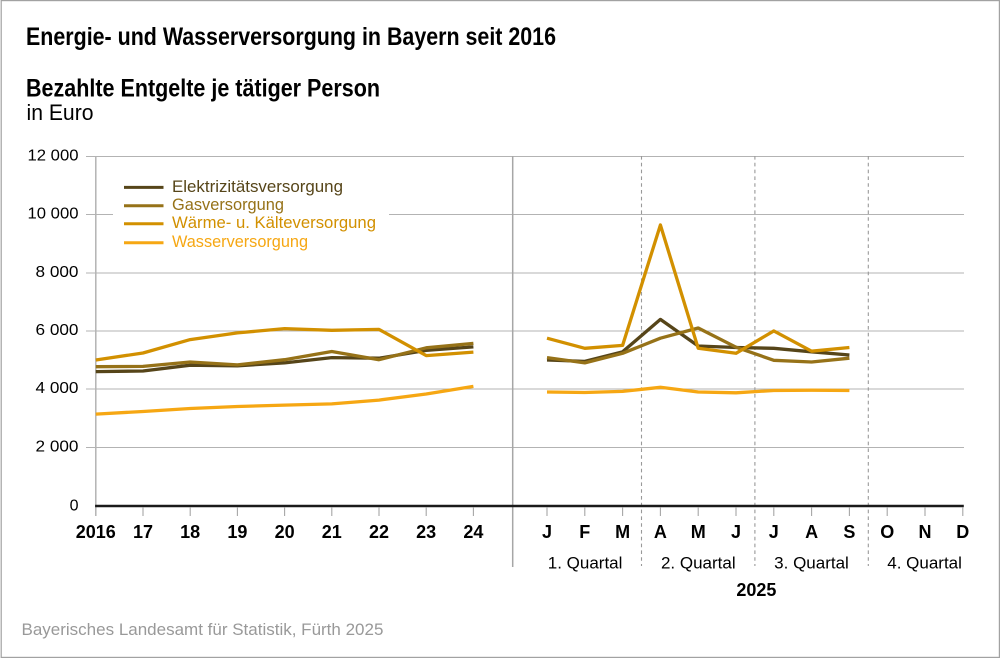 Image resolution: width=1000 pixels, height=658 pixels. What do you see at coordinates (57, 388) in the screenshot?
I see `svg-text: 4 000` at bounding box center [57, 388].